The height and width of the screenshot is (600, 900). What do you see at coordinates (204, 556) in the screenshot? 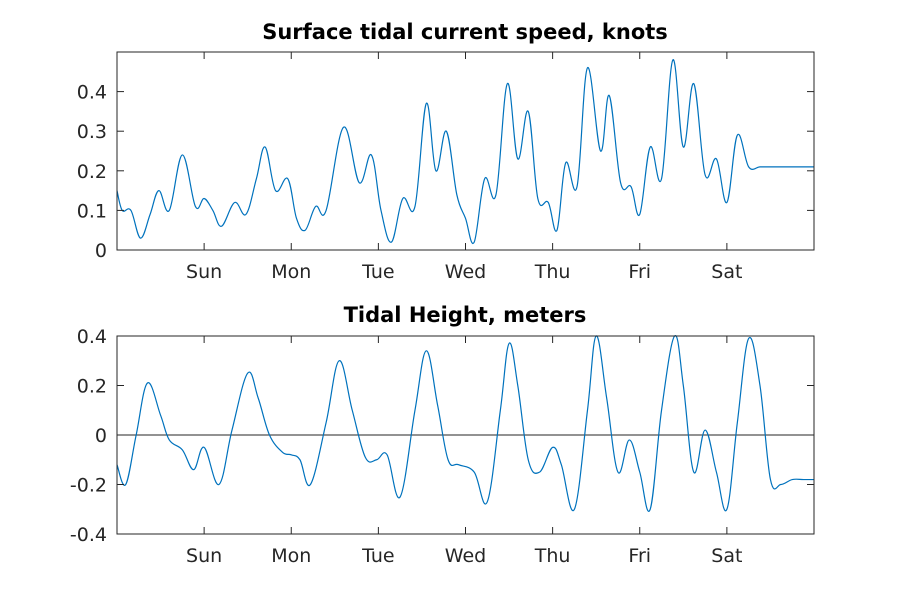
I see `tidal-height-x-tick-label: Sun` at bounding box center [204, 556].